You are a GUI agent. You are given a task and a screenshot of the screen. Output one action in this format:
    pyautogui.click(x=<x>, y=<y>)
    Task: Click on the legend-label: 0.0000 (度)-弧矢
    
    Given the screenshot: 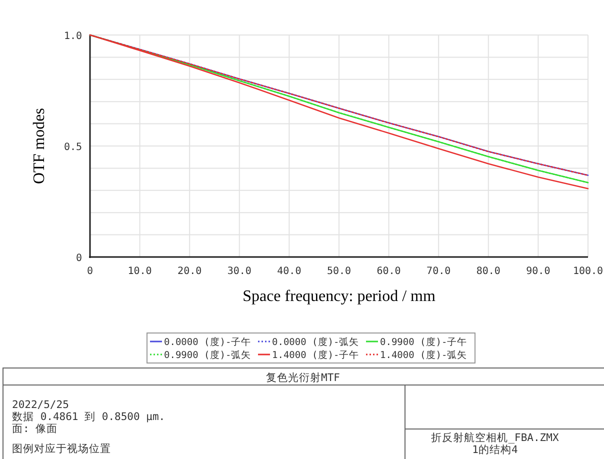 What is the action you would take?
    pyautogui.click(x=316, y=342)
    